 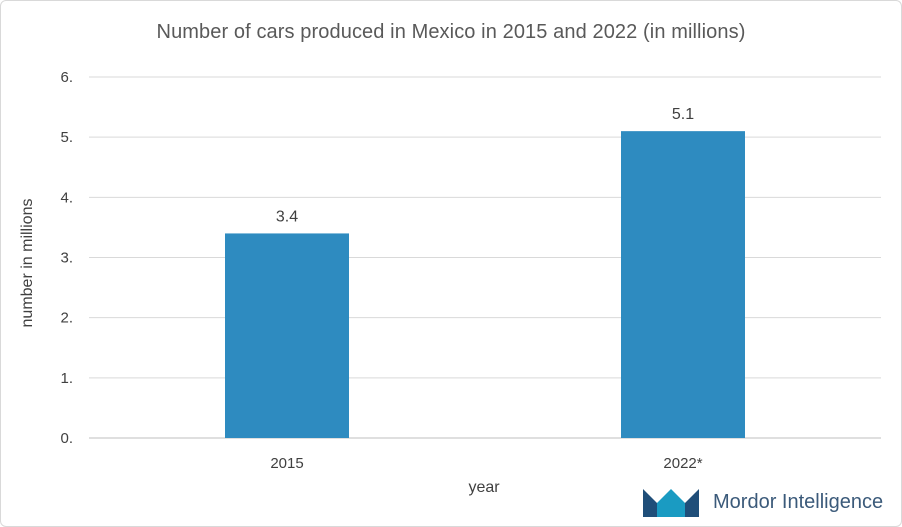 What do you see at coordinates (66, 378) in the screenshot?
I see `y-tick-label: 1.` at bounding box center [66, 378].